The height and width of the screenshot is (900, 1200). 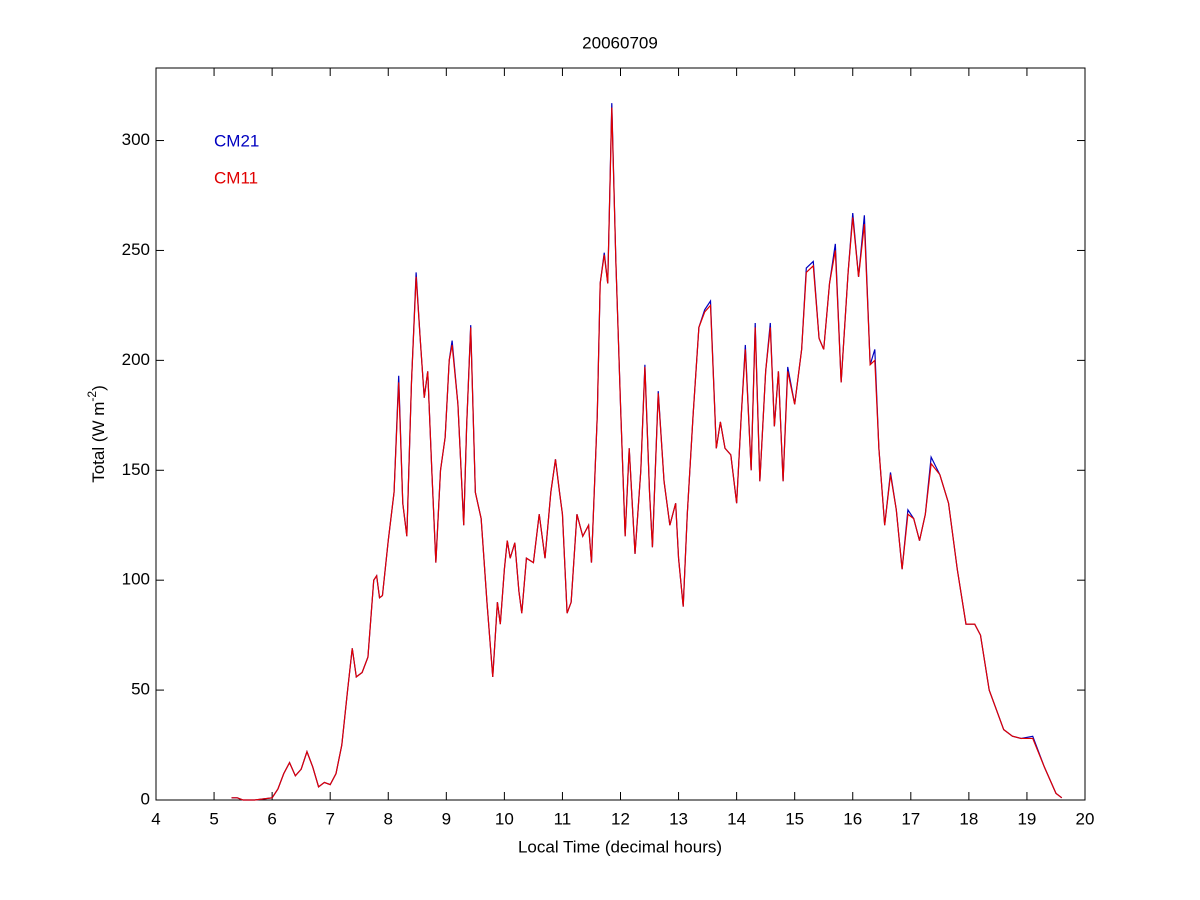 What do you see at coordinates (620, 818) in the screenshot?
I see `x-tick-label: 12` at bounding box center [620, 818].